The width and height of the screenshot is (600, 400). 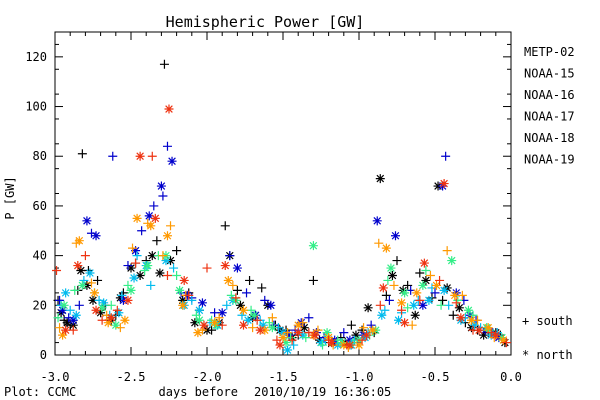 What do you see at coordinates (549, 160) in the screenshot?
I see `legend-entry: NOAA-19` at bounding box center [549, 160].